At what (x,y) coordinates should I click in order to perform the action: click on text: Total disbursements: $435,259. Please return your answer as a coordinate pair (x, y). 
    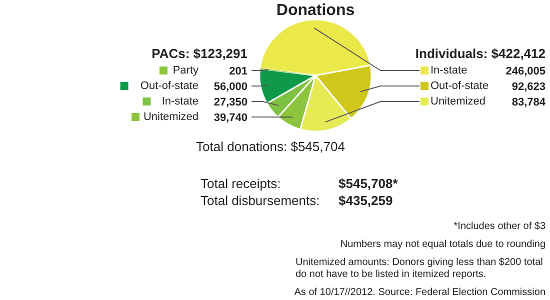
    Looking at the image, I should click on (296, 200).